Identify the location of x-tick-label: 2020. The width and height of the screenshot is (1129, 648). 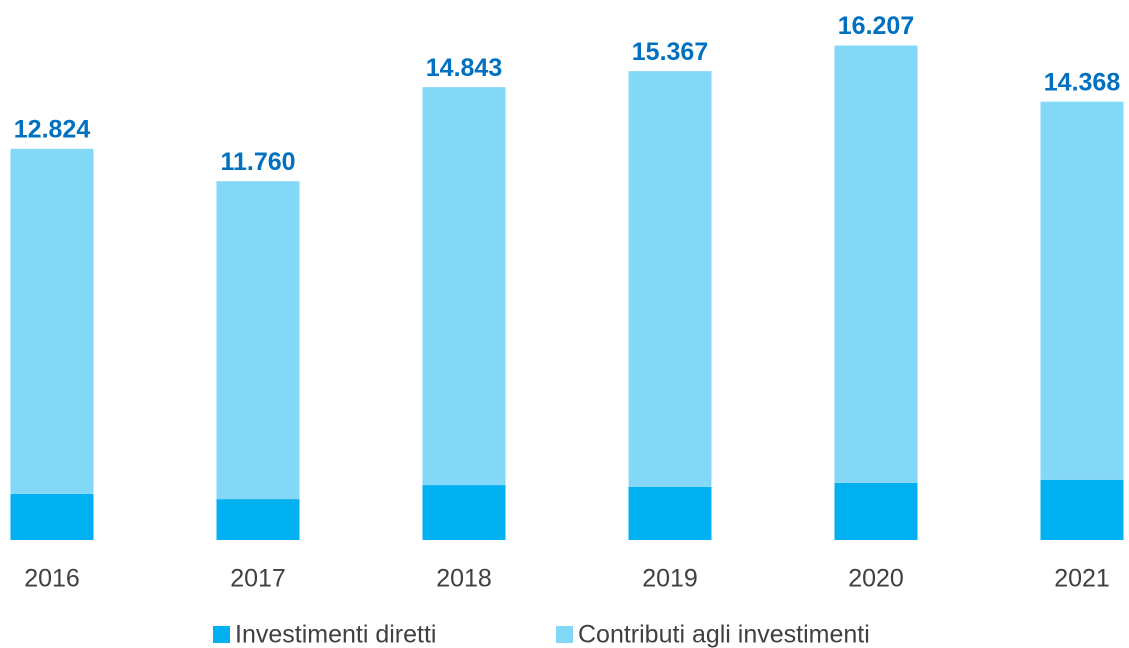
(876, 579).